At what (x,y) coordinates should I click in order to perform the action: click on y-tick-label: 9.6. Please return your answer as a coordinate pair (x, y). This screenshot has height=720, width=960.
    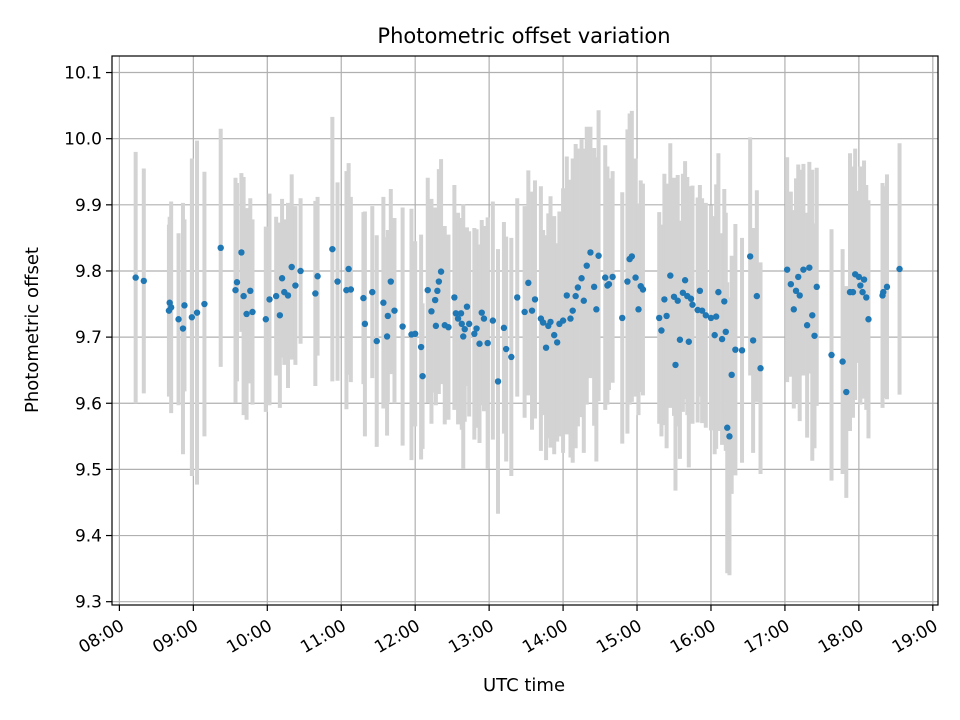
    Looking at the image, I should click on (88, 404).